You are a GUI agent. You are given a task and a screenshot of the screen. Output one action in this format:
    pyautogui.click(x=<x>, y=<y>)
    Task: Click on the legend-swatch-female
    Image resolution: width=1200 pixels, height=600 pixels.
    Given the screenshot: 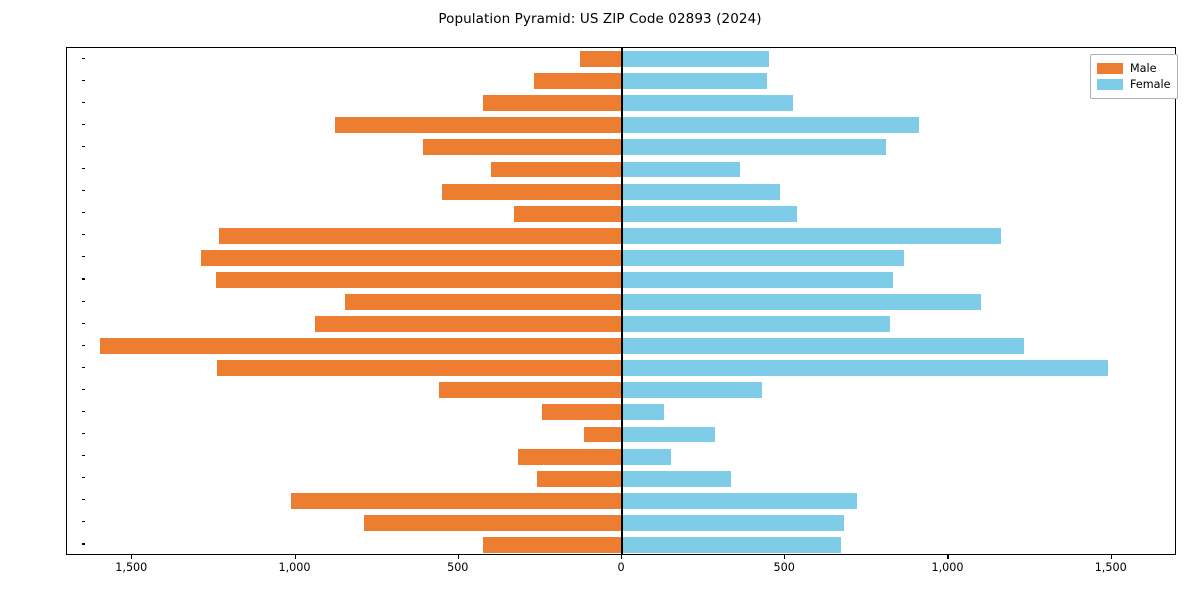 What is the action you would take?
    pyautogui.click(x=1110, y=84)
    